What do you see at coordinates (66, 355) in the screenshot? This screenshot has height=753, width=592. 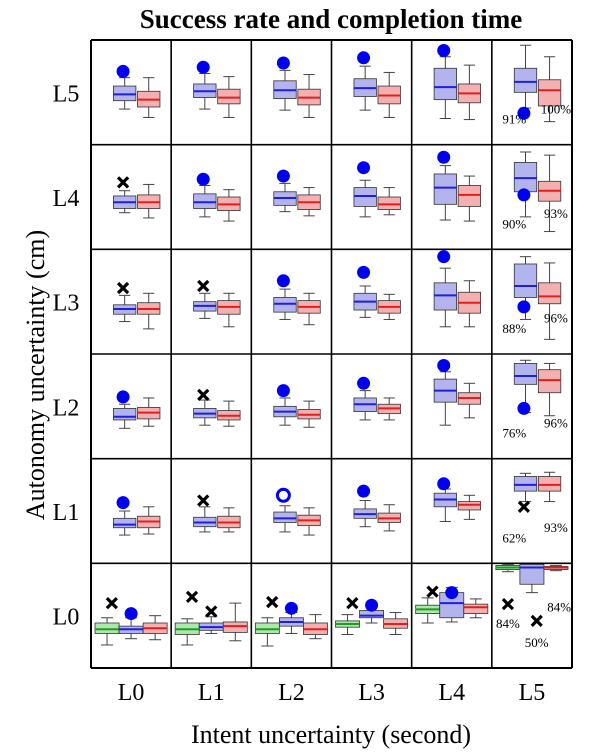 I see `y-tick-labels: L5 L4 L3 L2 L1 L0` at bounding box center [66, 355].